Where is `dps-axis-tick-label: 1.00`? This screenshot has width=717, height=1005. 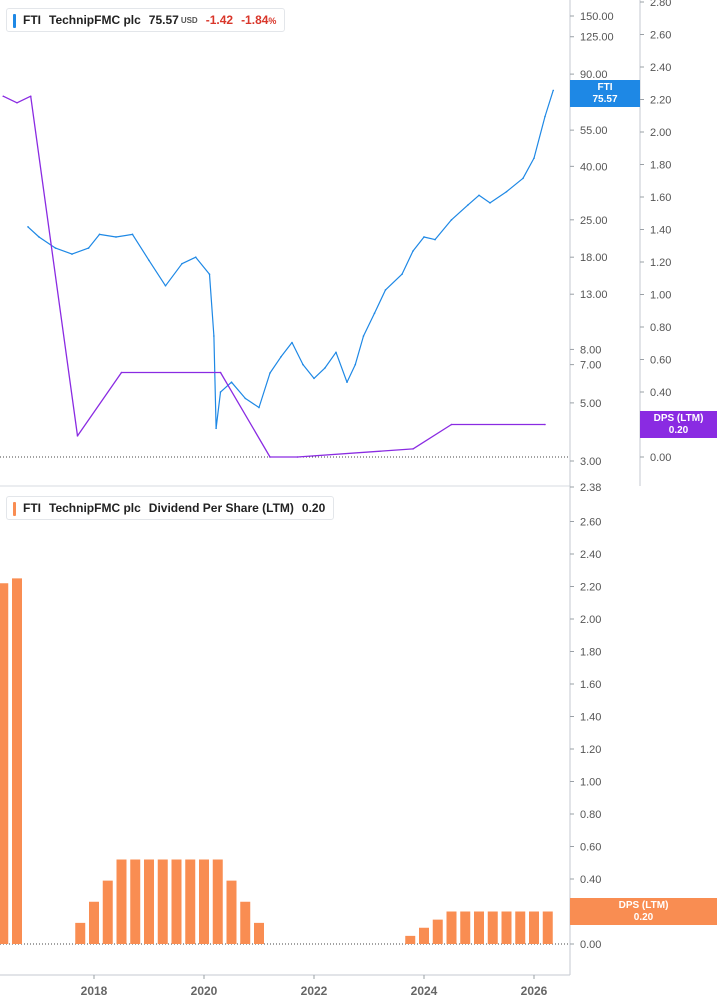
dps-axis-tick-label: 1.00 is located at coordinates (660, 296).